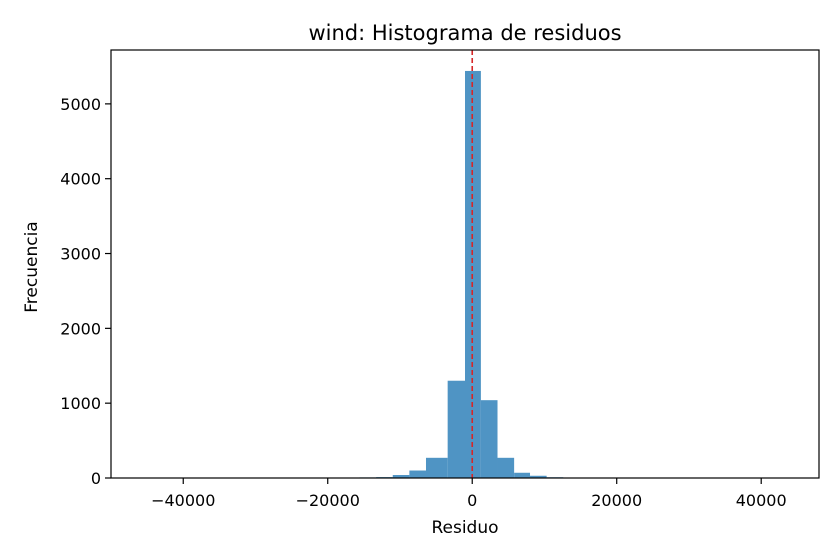 This screenshot has width=840, height=560. I want to click on x-axis-ticks: −40000 −20000 0 20000 40000, so click(469, 494).